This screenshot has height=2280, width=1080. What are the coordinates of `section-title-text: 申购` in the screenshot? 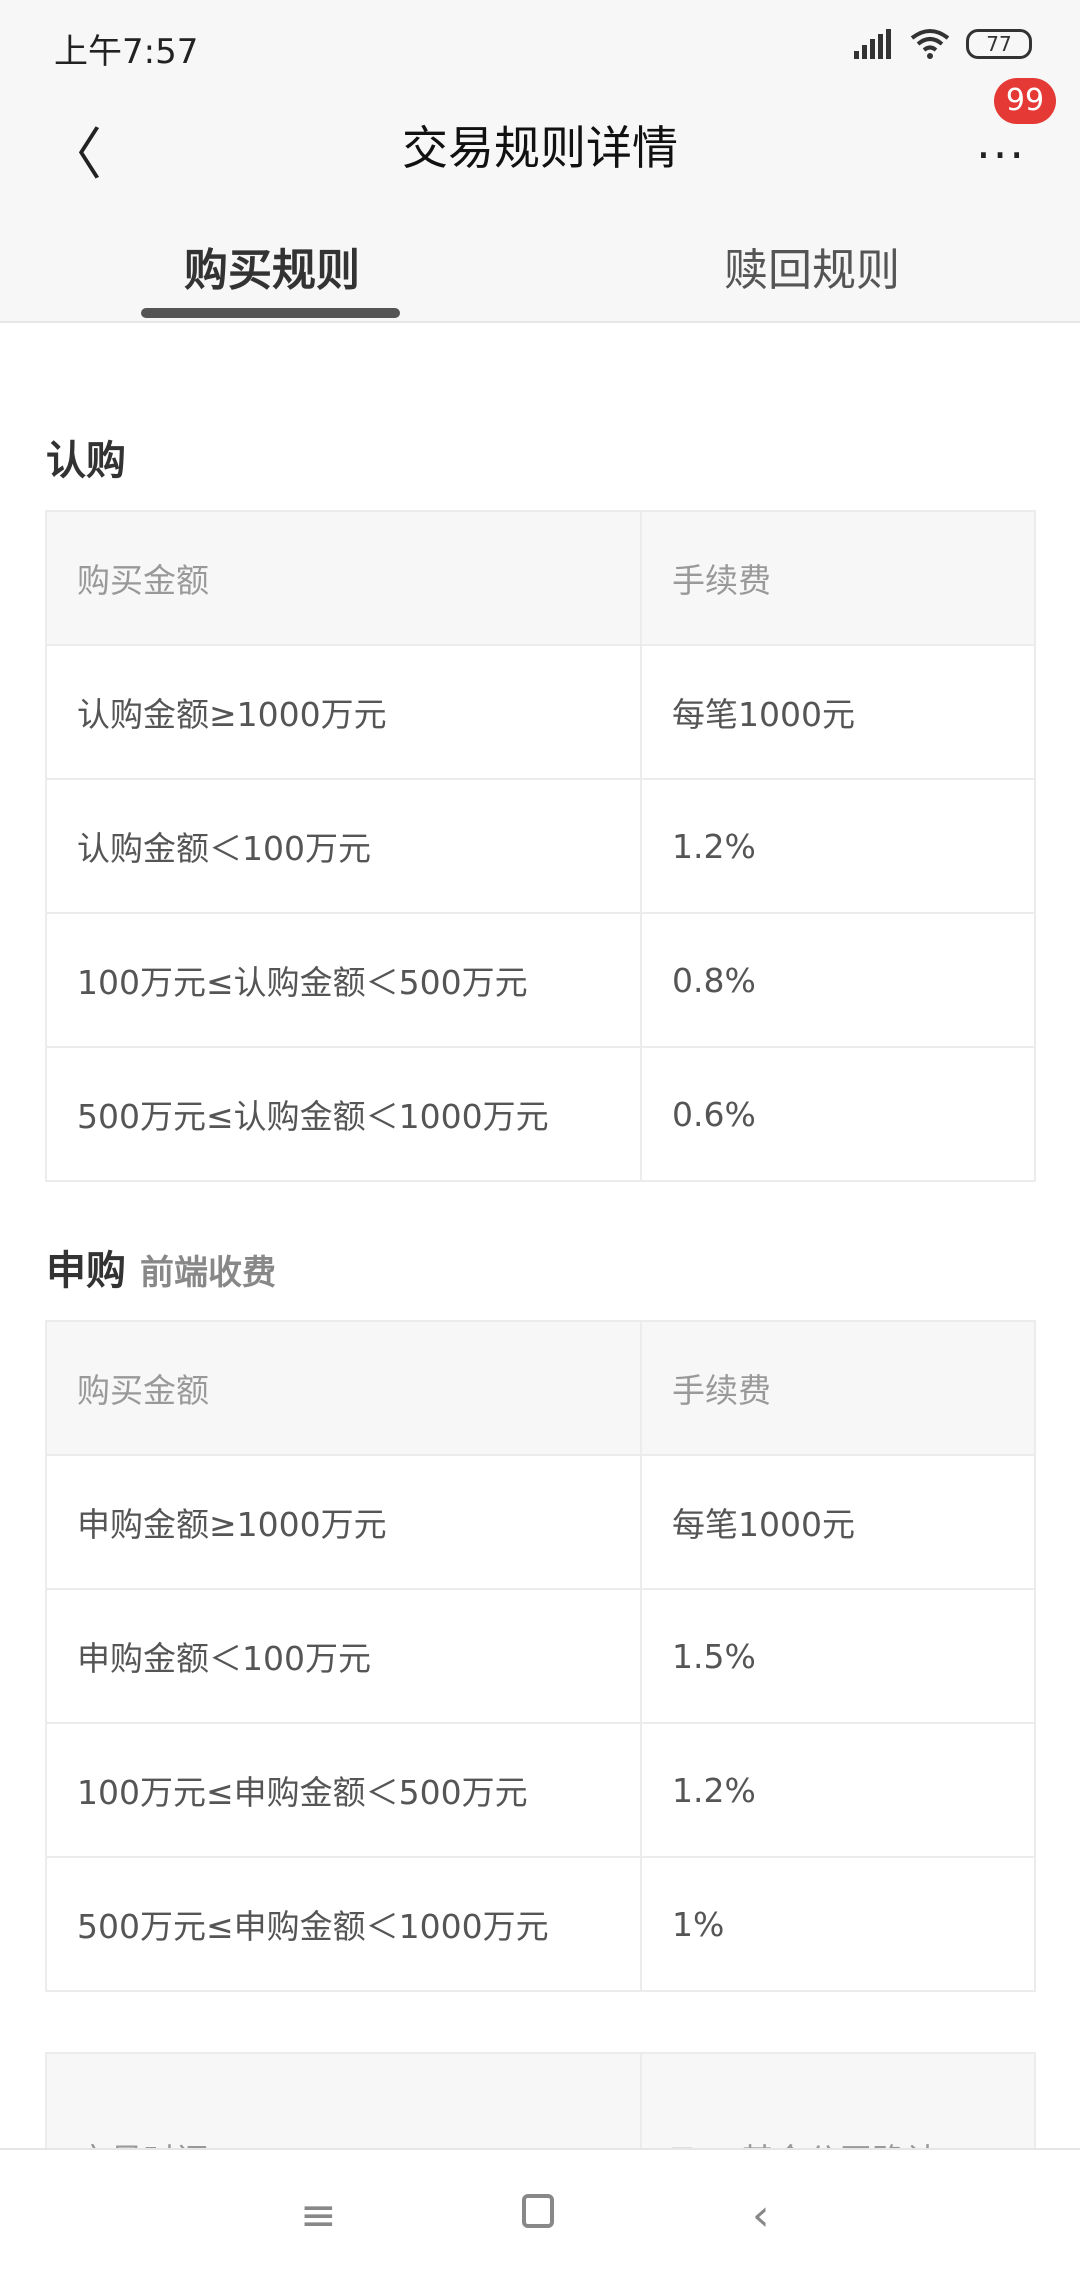 It's located at (86, 1271).